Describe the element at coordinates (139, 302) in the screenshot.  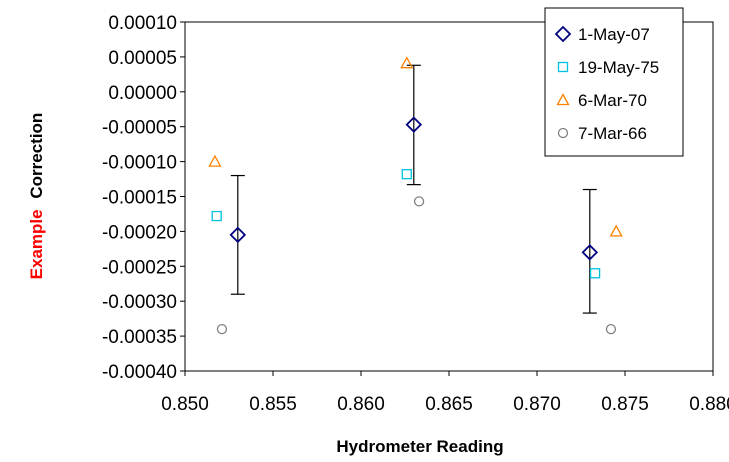
I see `y-tick-label: -0.00030` at that location.